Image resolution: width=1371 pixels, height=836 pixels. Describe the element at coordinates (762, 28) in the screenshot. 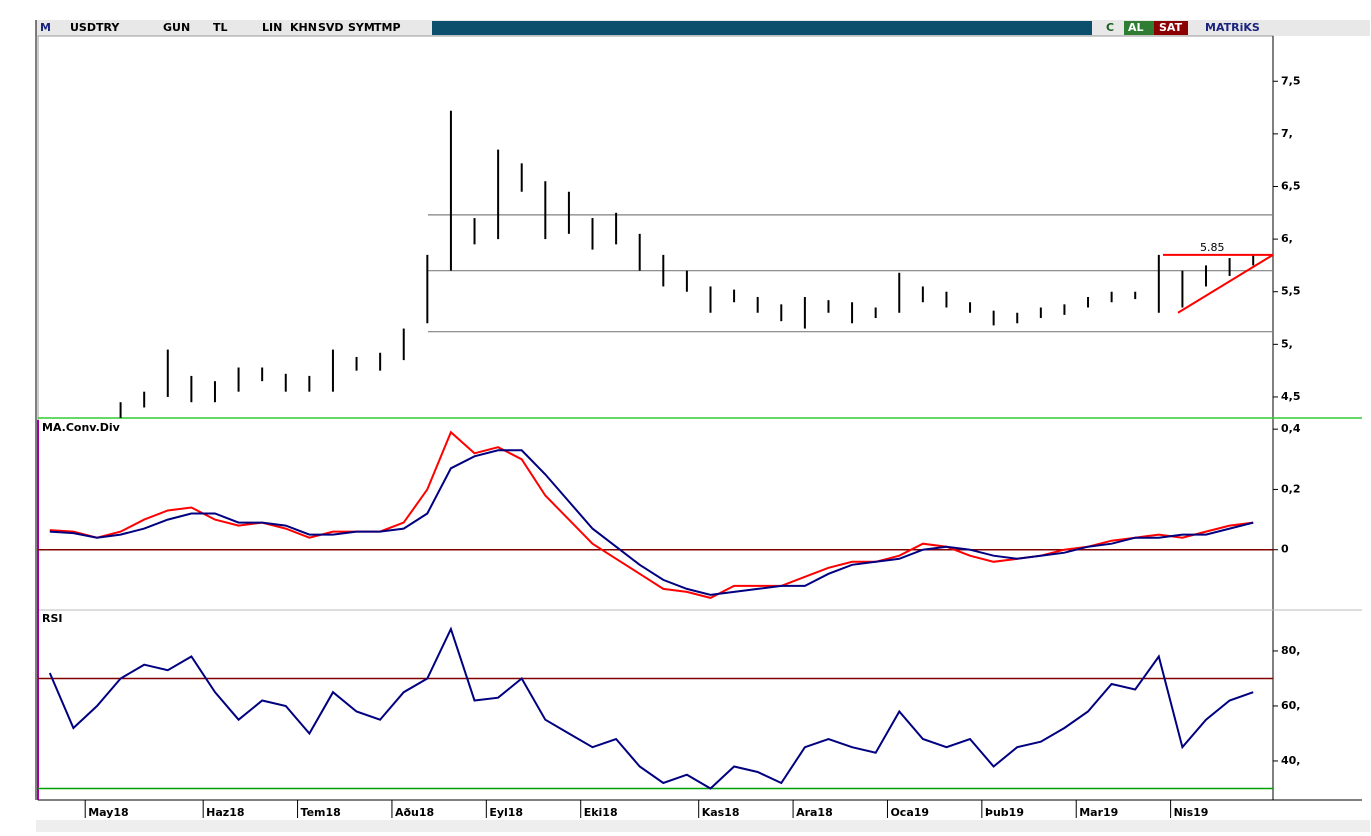

I see `toolbar-strip` at that location.